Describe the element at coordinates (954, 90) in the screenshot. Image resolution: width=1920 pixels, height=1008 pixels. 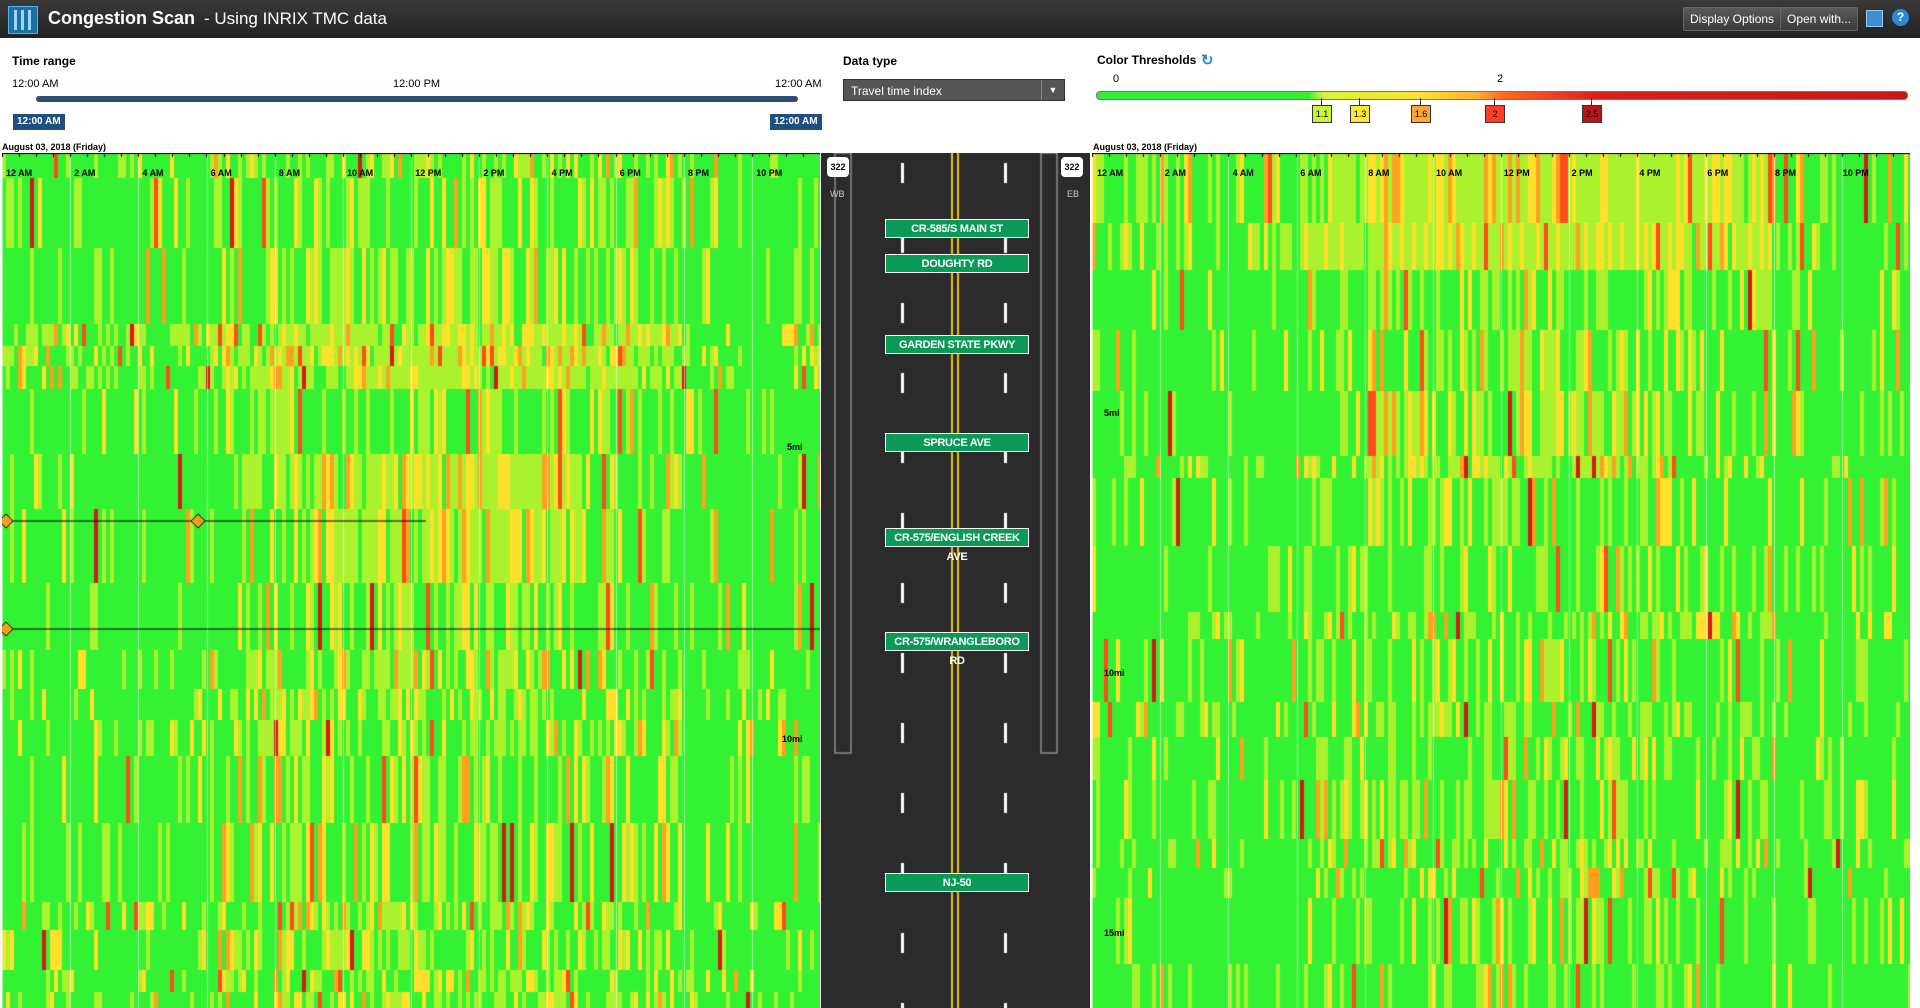
I see `data-type-select: Travel time index ▼` at that location.